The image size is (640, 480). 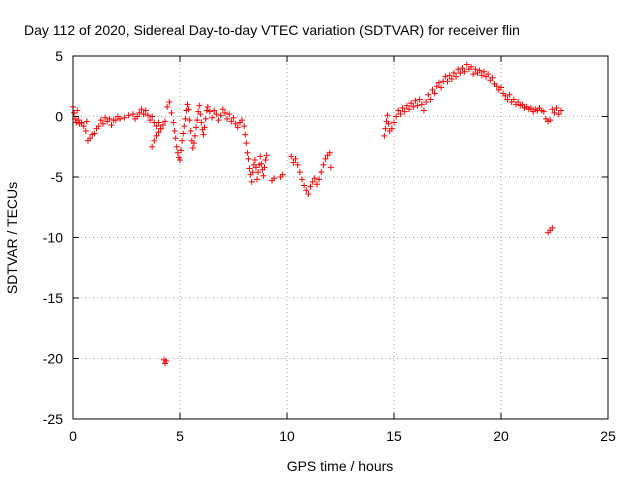 What do you see at coordinates (180, 436) in the screenshot?
I see `x-tick-label: 5` at bounding box center [180, 436].